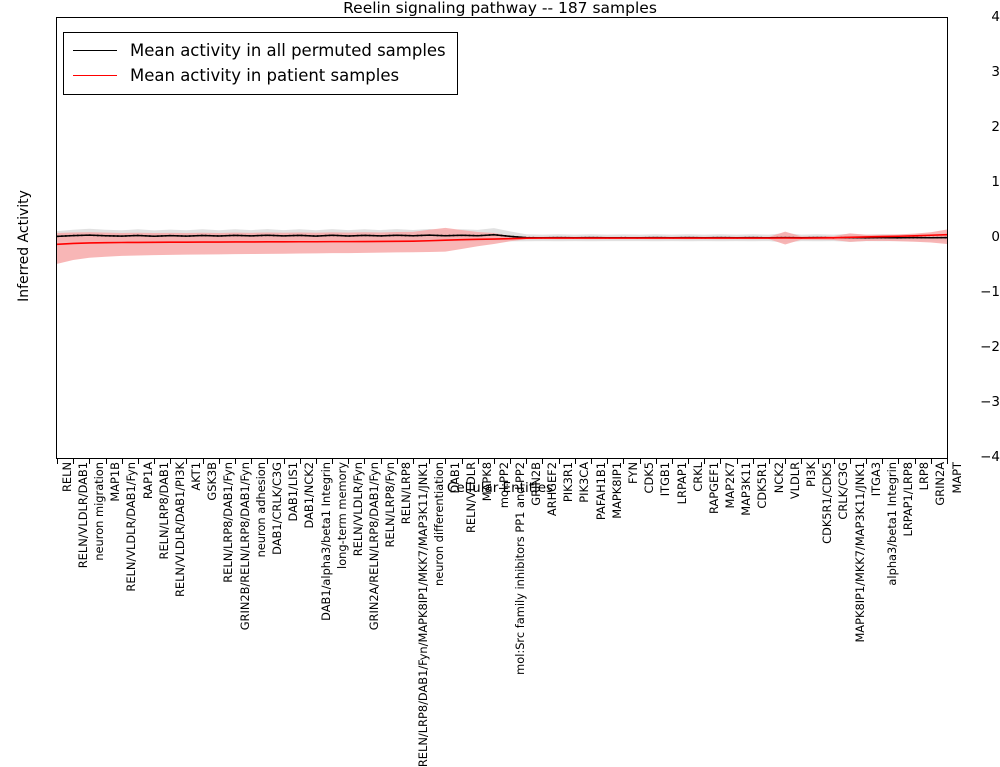 The width and height of the screenshot is (1000, 767). Describe the element at coordinates (990, 457) in the screenshot. I see `y-tick-label: −4` at that location.